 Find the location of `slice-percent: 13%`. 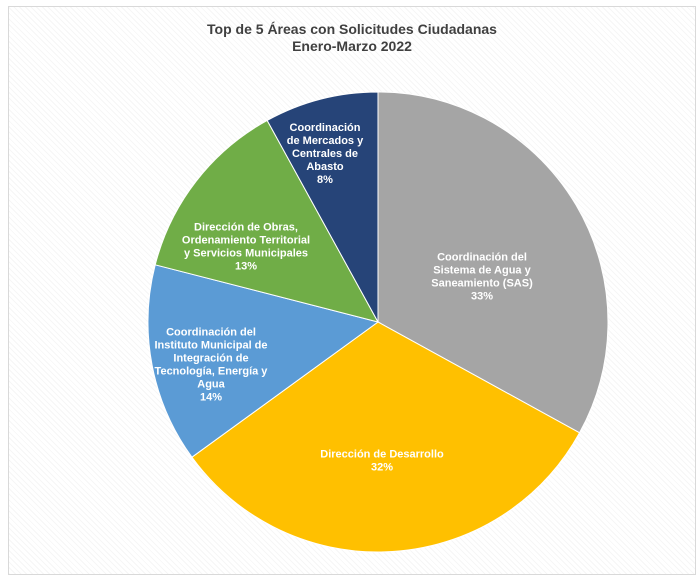

slice-percent: 13% is located at coordinates (246, 267).